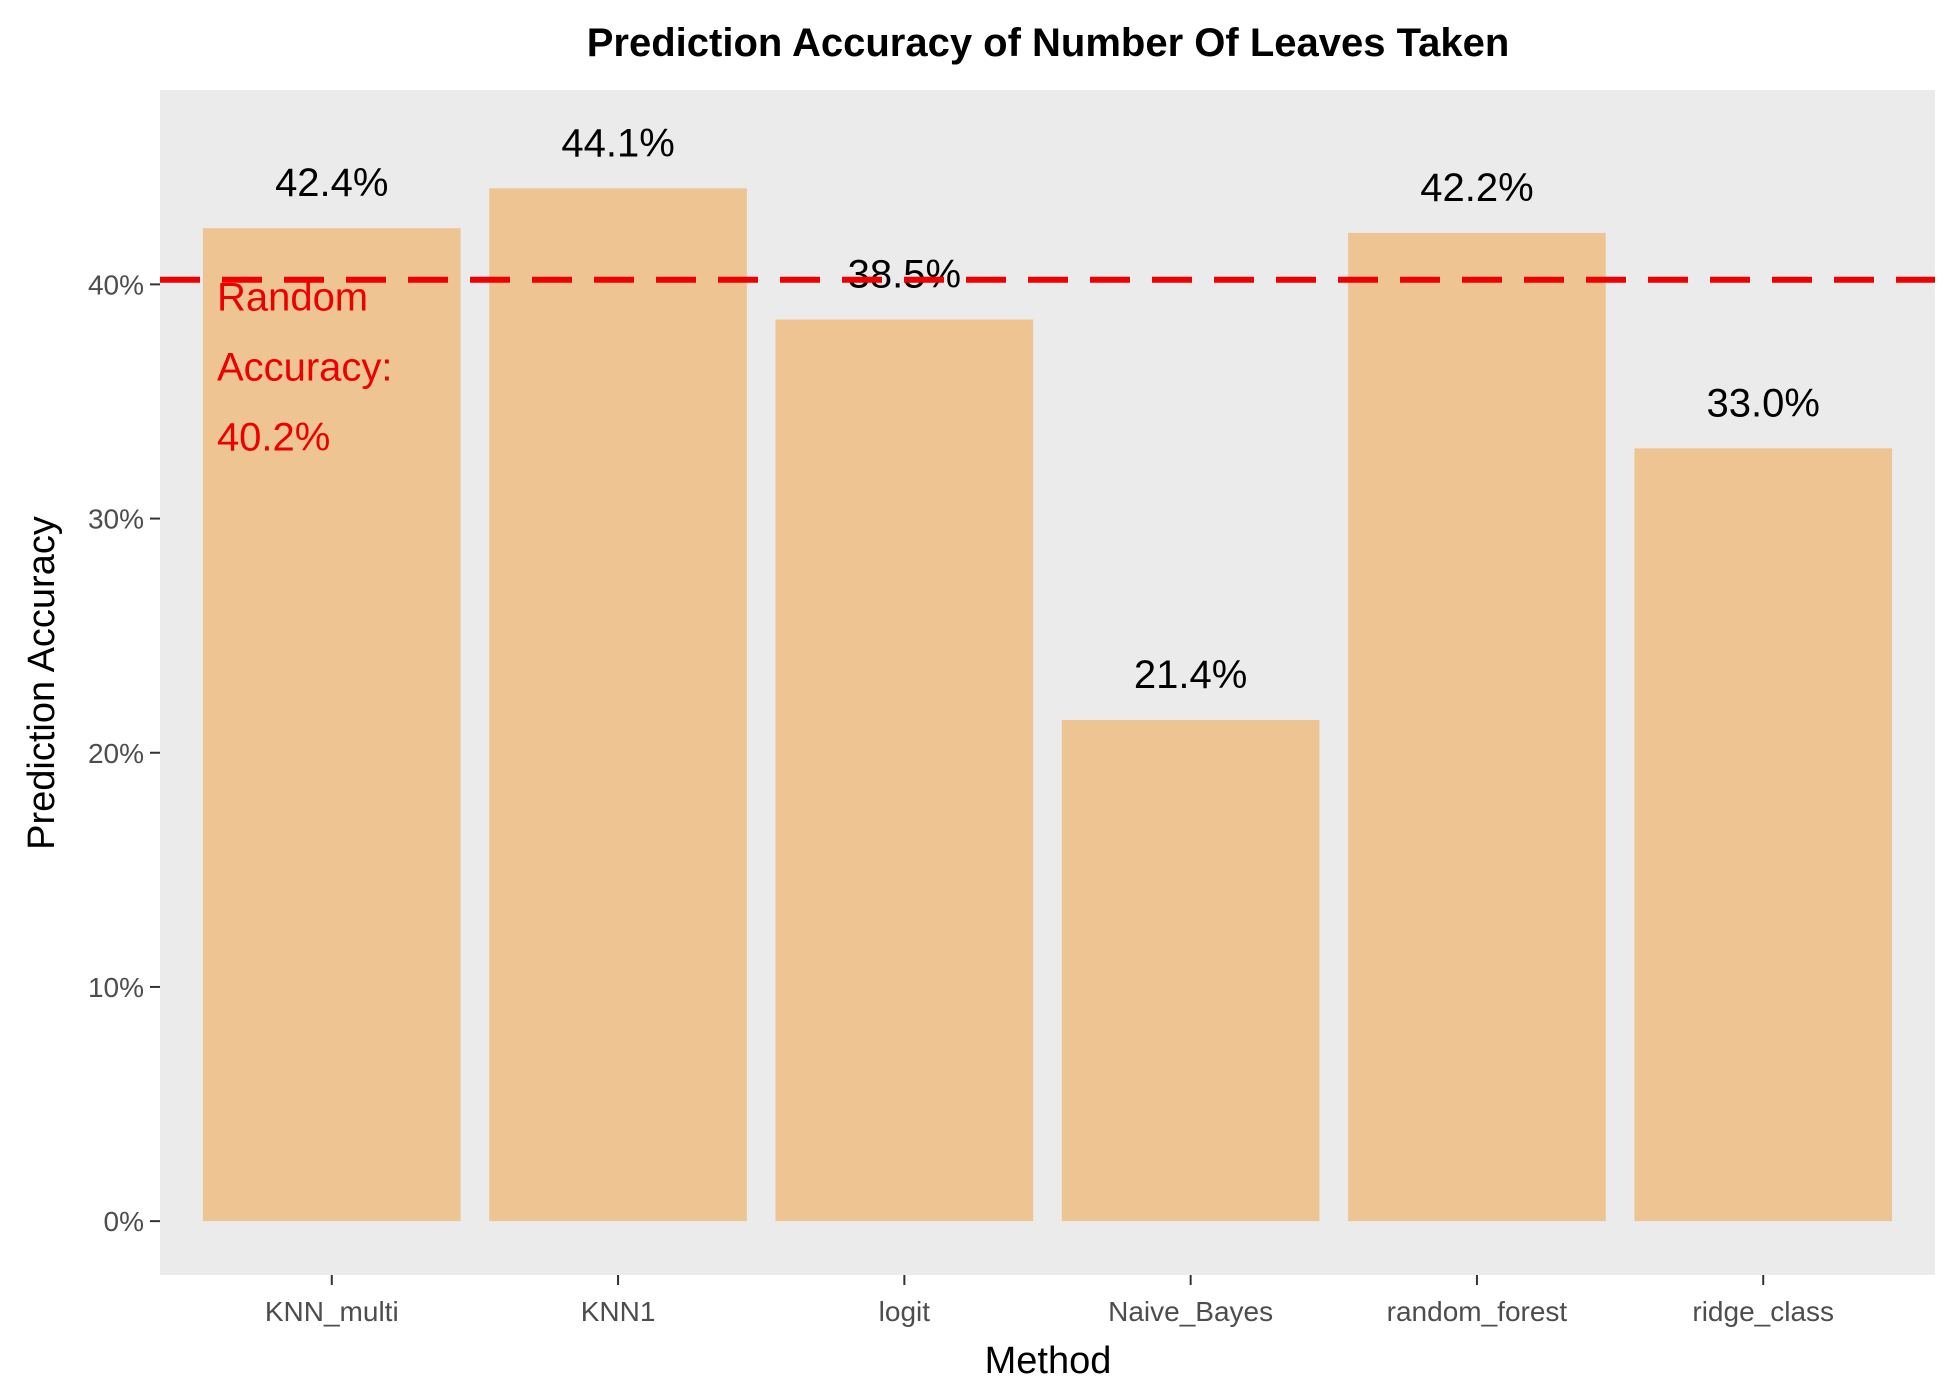 The height and width of the screenshot is (1400, 1950). Describe the element at coordinates (904, 770) in the screenshot. I see `bar-logit` at that location.